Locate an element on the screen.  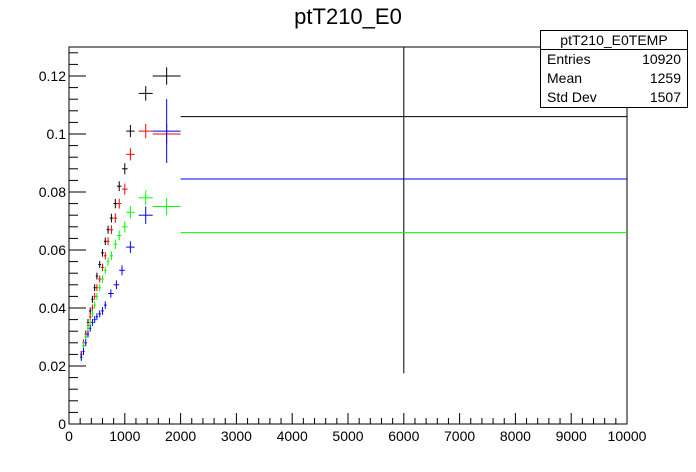
y-tick-label: 0.12 is located at coordinates (52, 76).